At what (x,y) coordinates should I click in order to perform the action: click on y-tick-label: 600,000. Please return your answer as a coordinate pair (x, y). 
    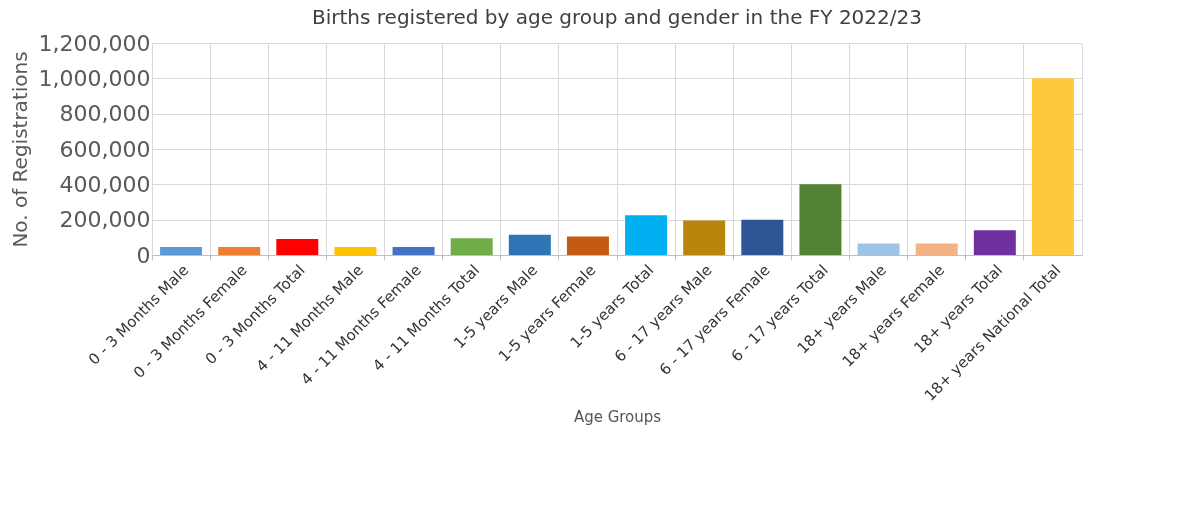
    Looking at the image, I should click on (105, 149).